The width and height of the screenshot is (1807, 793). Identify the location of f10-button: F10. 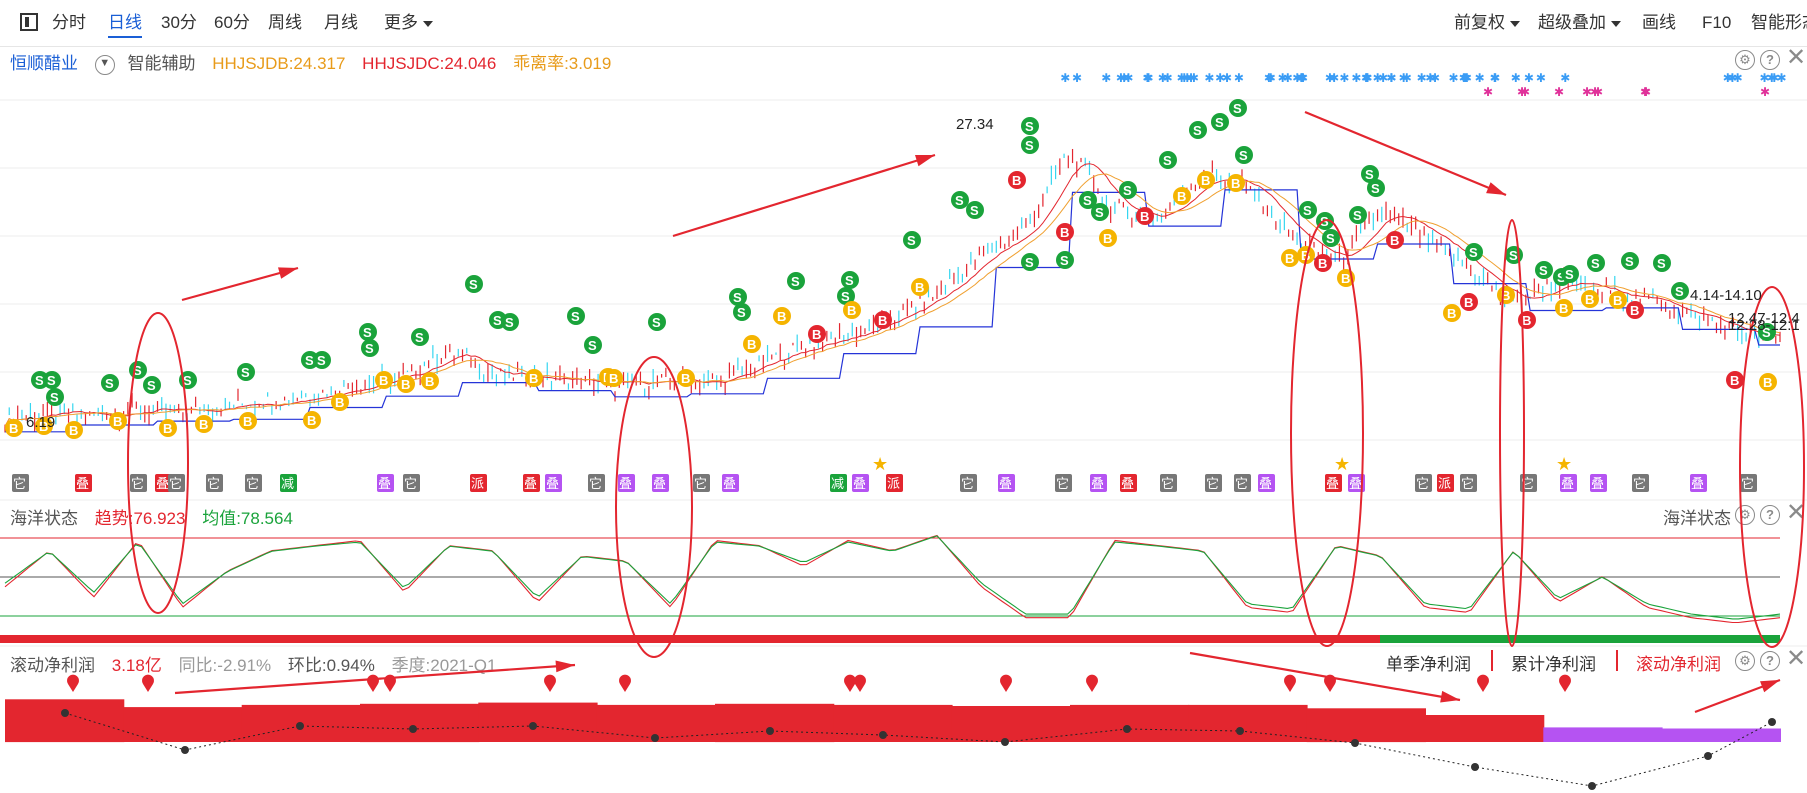
(1717, 22).